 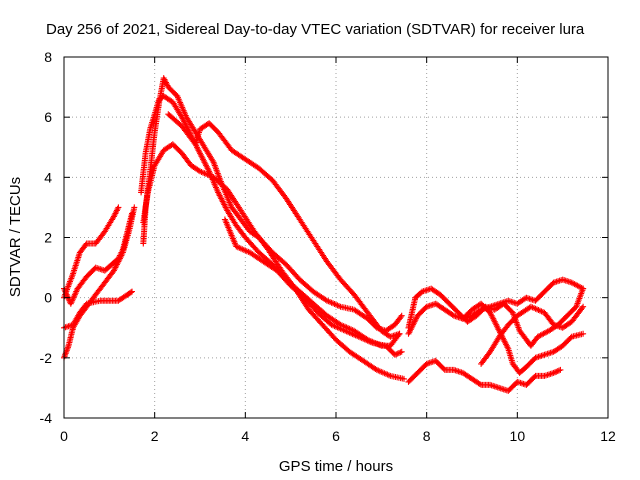 I want to click on y-tick-label: 4, so click(x=48, y=177).